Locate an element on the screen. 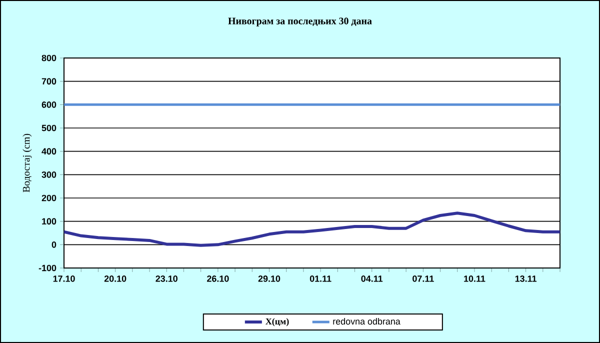 This screenshot has width=600, height=343. y-tick-label: -100 is located at coordinates (47, 268).